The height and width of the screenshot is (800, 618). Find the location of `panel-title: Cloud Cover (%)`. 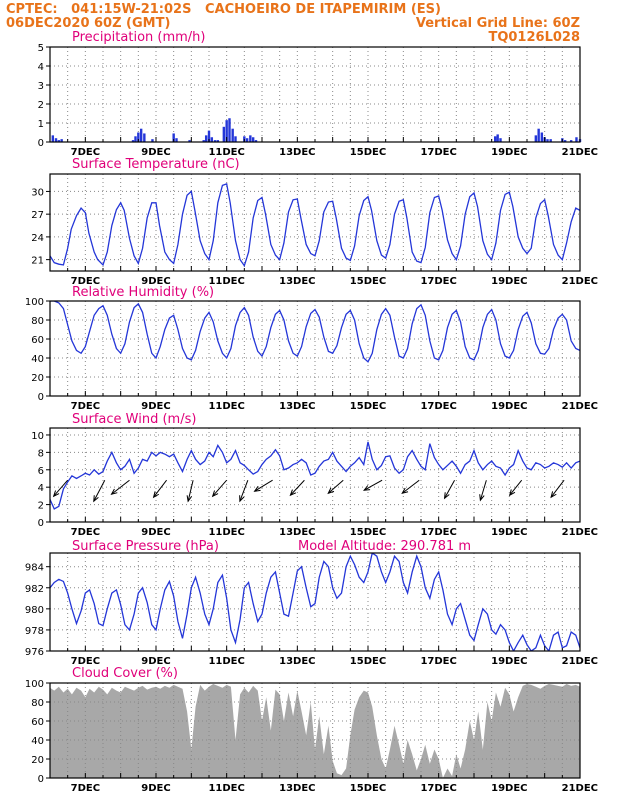

panel-title: Cloud Cover (%) is located at coordinates (125, 673).